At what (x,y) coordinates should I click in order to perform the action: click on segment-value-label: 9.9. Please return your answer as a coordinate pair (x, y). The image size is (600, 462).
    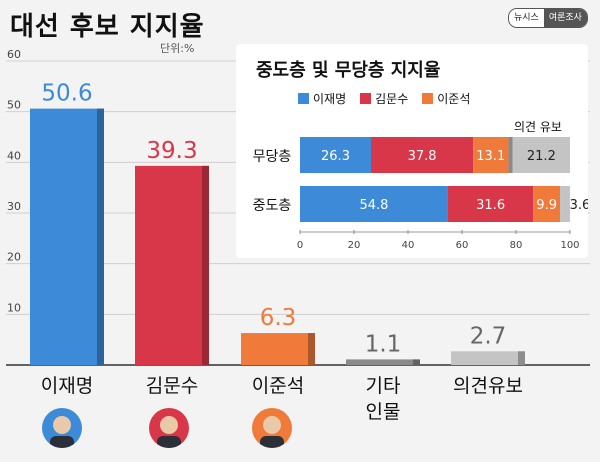
    Looking at the image, I should click on (546, 205).